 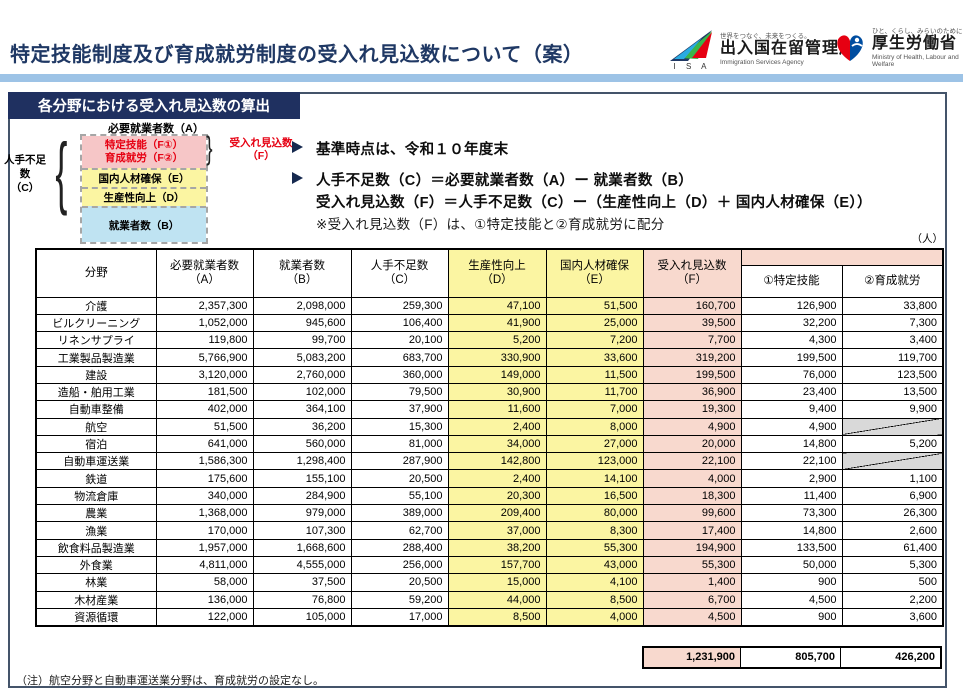 I want to click on table-cell: 2,760,000, so click(x=302, y=374).